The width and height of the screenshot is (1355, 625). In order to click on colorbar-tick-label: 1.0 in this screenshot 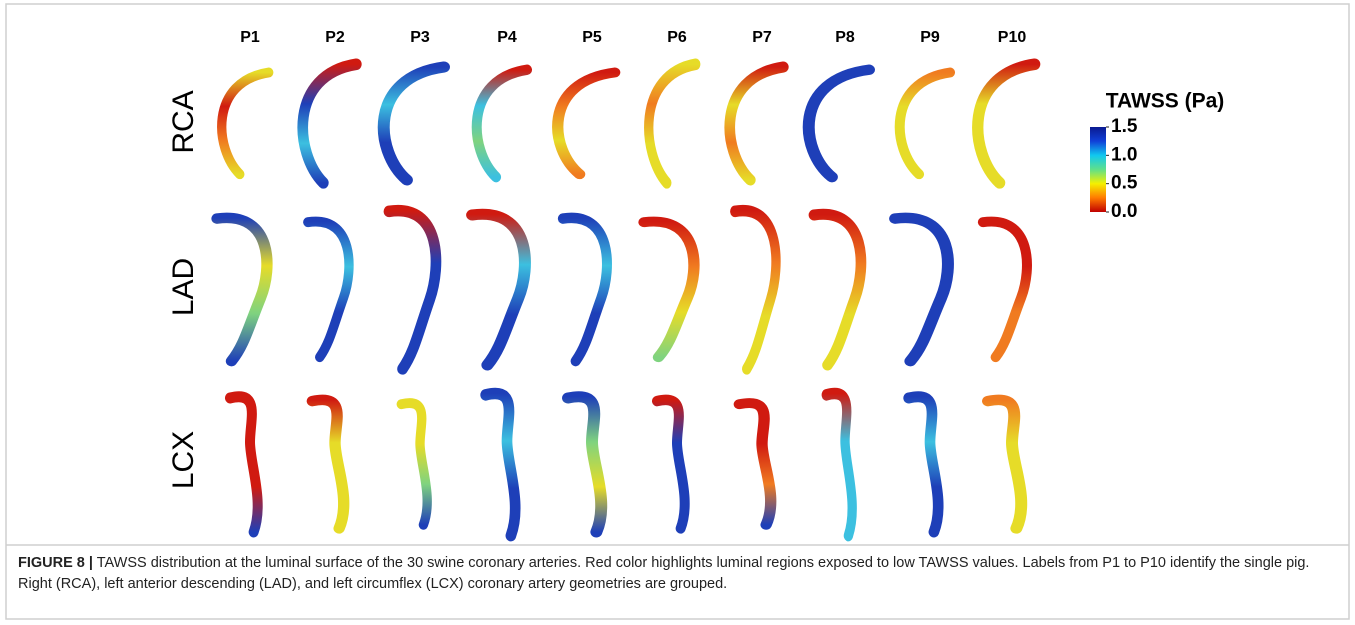, I will do `click(1124, 154)`.